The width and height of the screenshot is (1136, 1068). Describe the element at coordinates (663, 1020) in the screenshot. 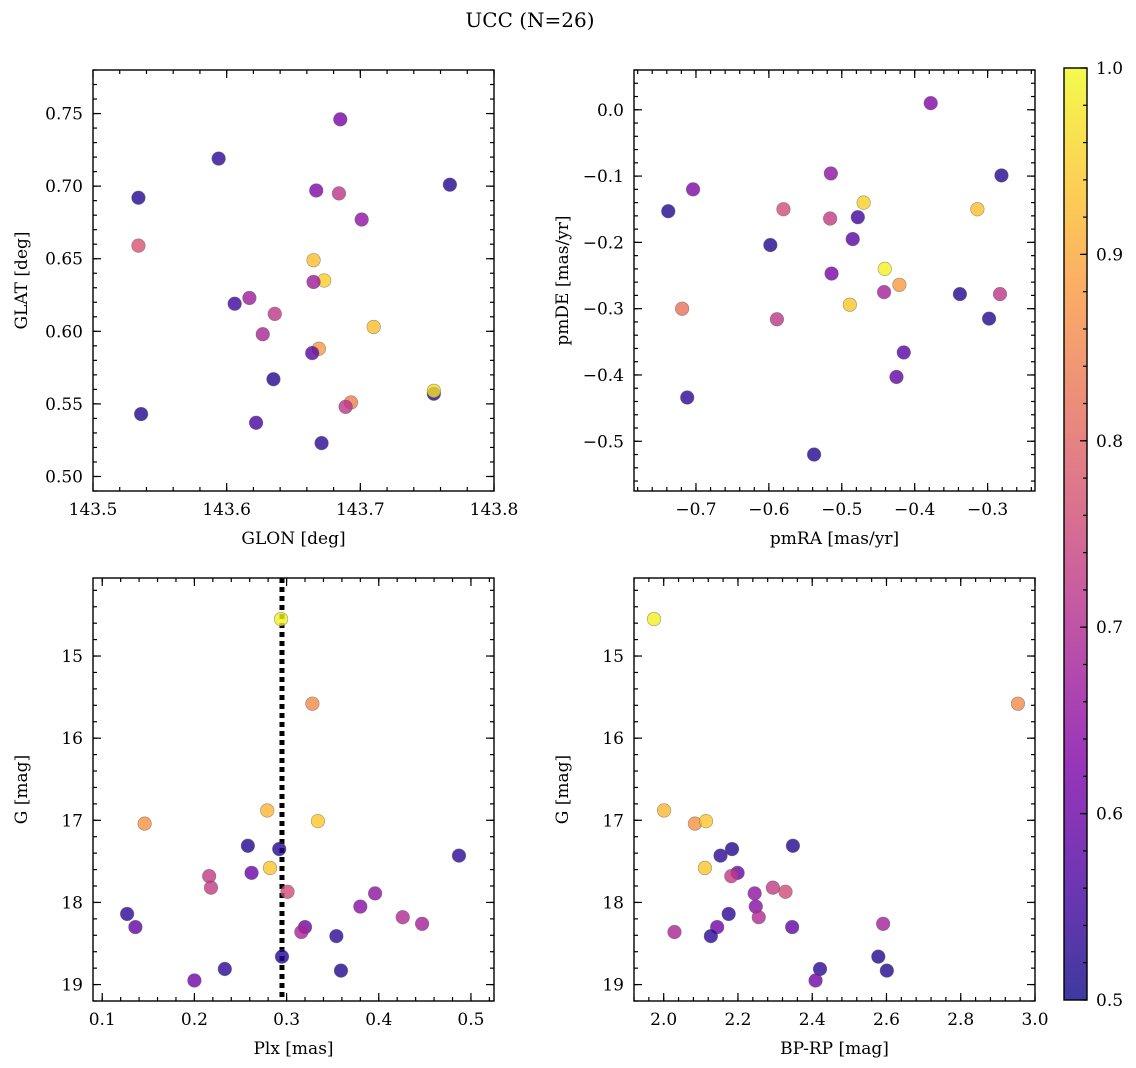

I see `x-tick-label: 2.0` at that location.